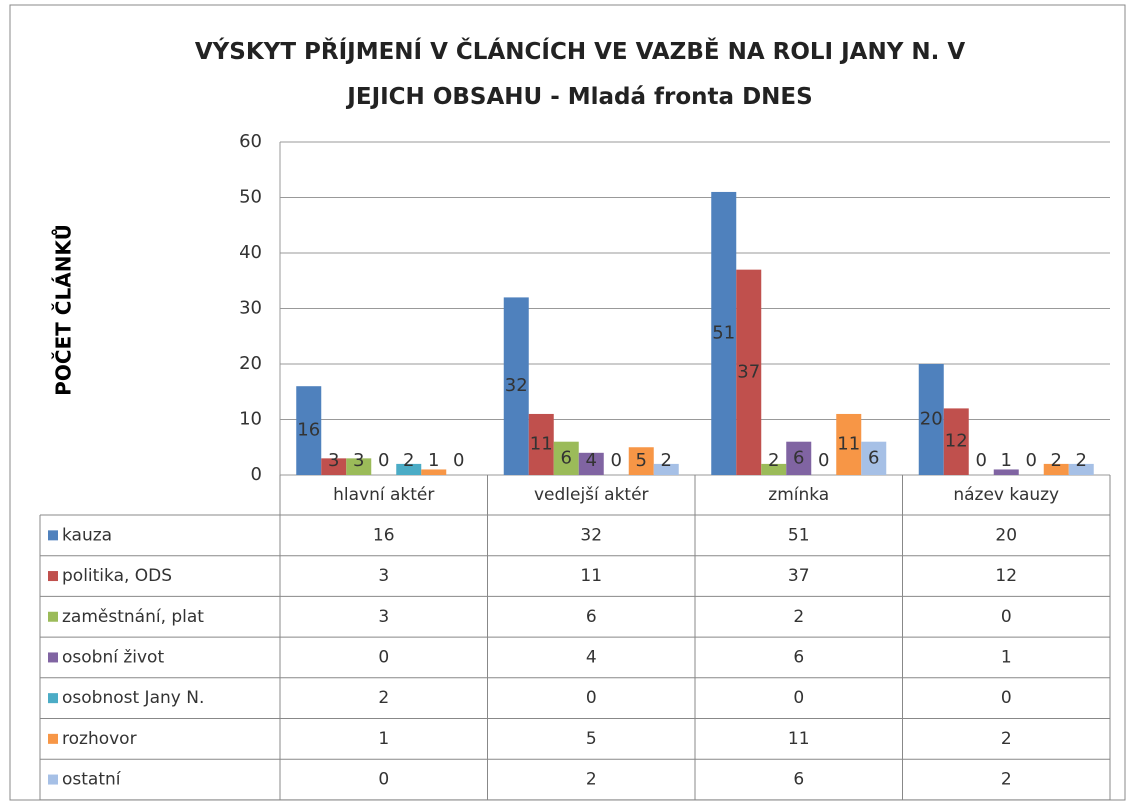 The width and height of the screenshot is (1136, 805). What do you see at coordinates (591, 460) in the screenshot?
I see `data-label: 4` at bounding box center [591, 460].